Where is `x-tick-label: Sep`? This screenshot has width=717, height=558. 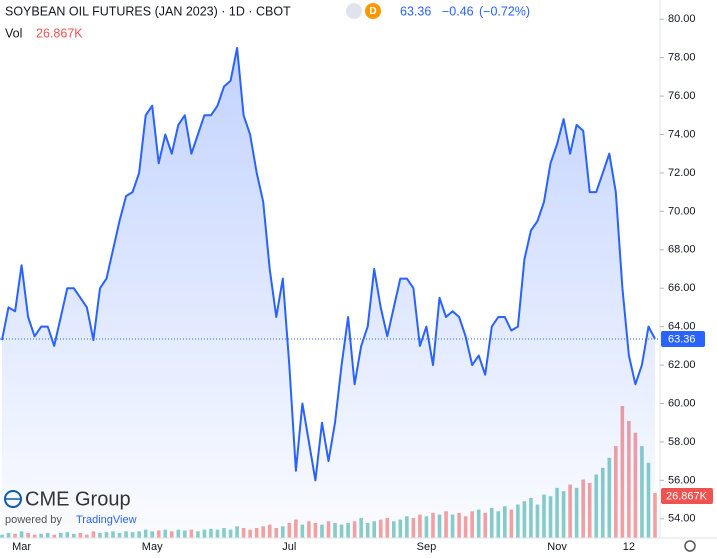
x-tick-label: Sep is located at coordinates (427, 547).